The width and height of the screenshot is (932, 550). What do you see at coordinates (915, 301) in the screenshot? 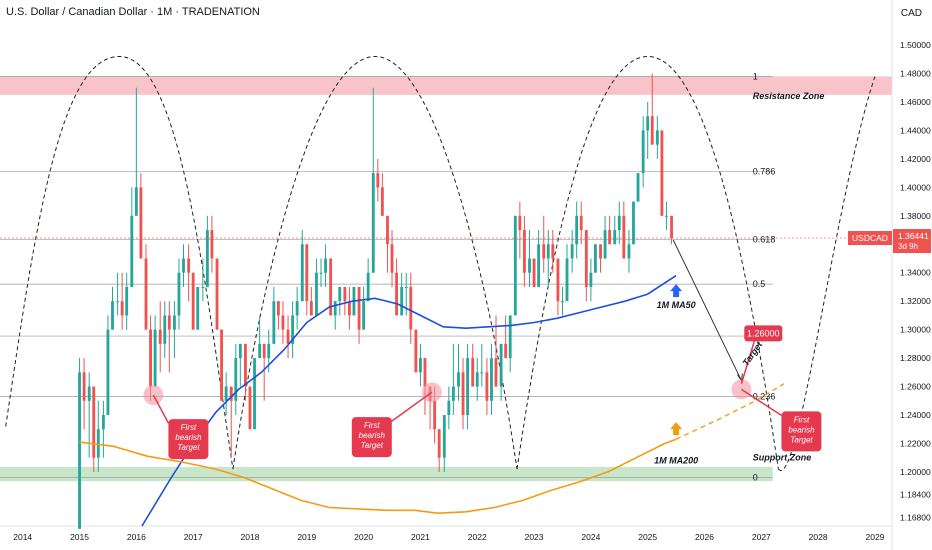
I see `y-tick-label: 1.32000` at bounding box center [915, 301].